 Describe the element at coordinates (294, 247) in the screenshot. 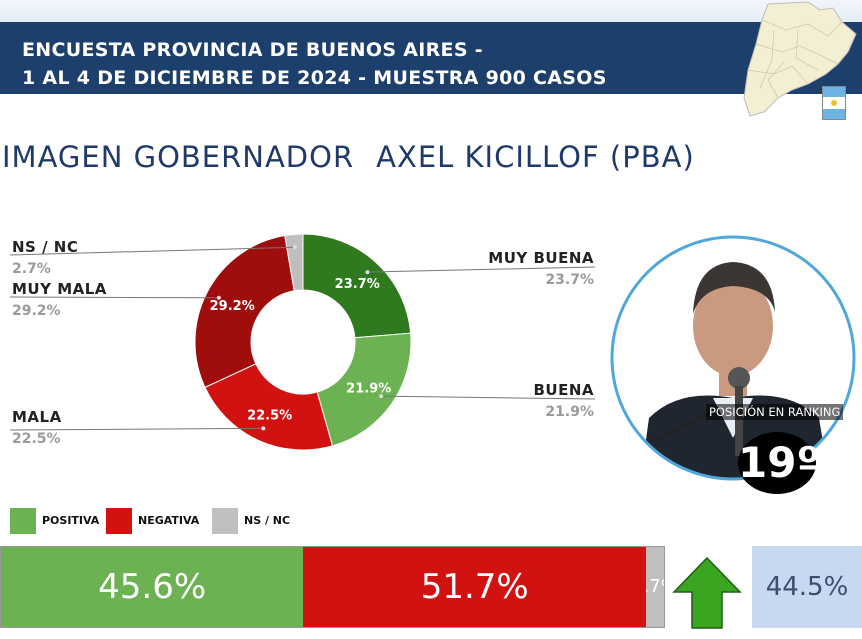

I see `leader-dot-ns-nc` at that location.